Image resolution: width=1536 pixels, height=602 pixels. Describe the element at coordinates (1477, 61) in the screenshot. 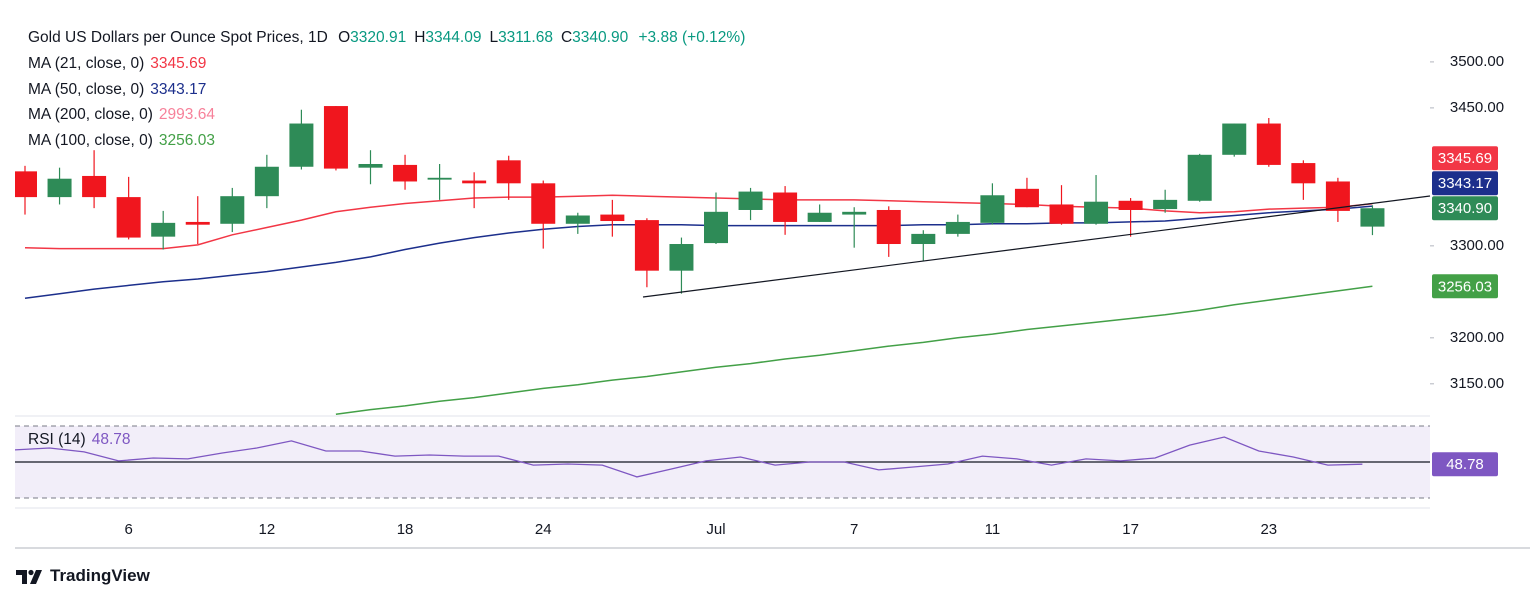

I see `y-tick-label: 3500.00` at that location.